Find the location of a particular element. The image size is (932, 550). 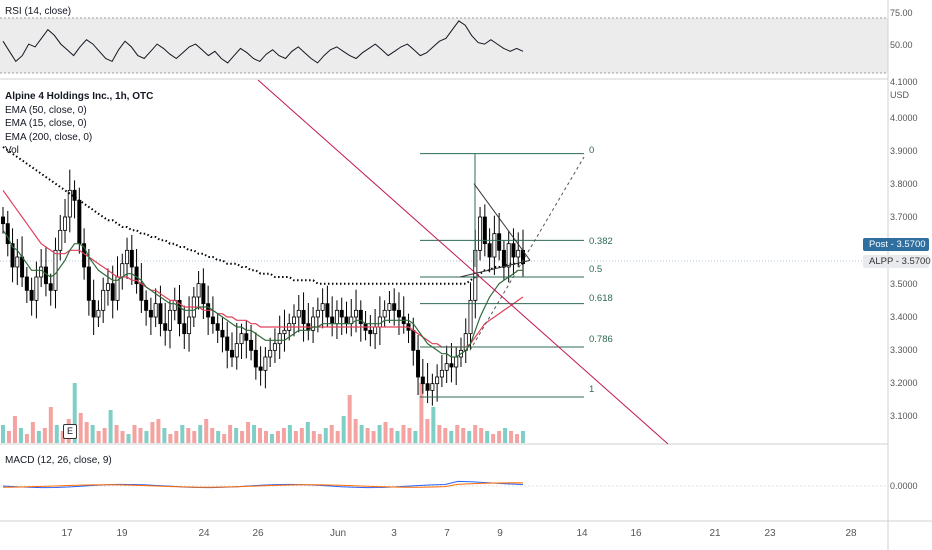

fib-label: 1 is located at coordinates (592, 389).